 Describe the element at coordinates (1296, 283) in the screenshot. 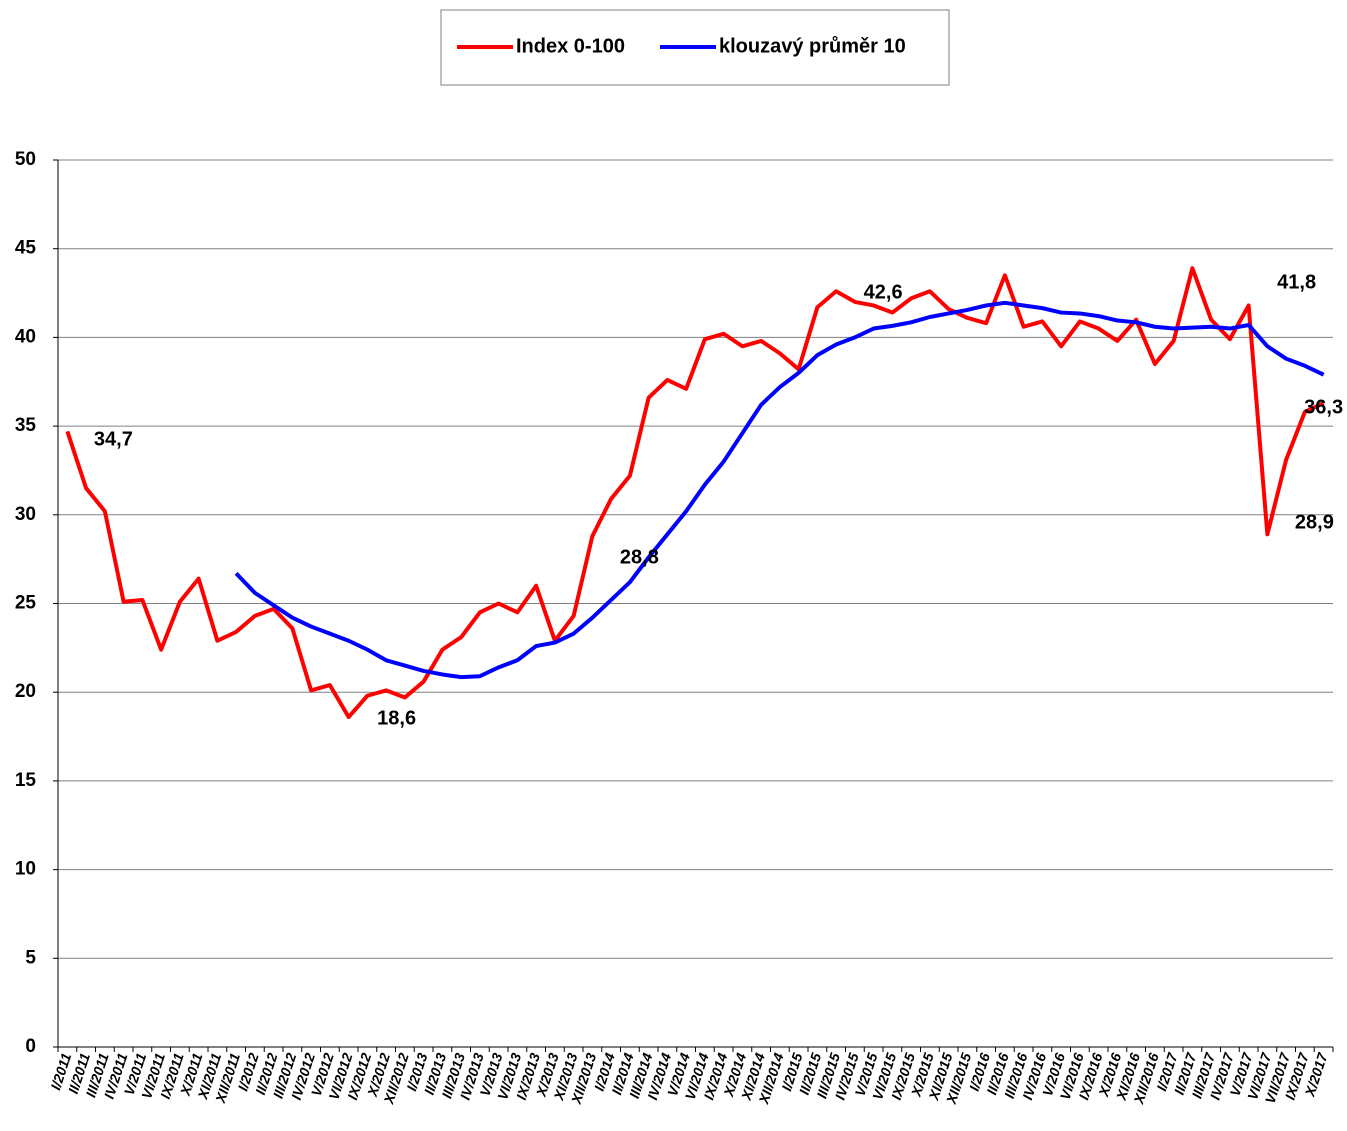

I see `data-label: 41,8` at that location.